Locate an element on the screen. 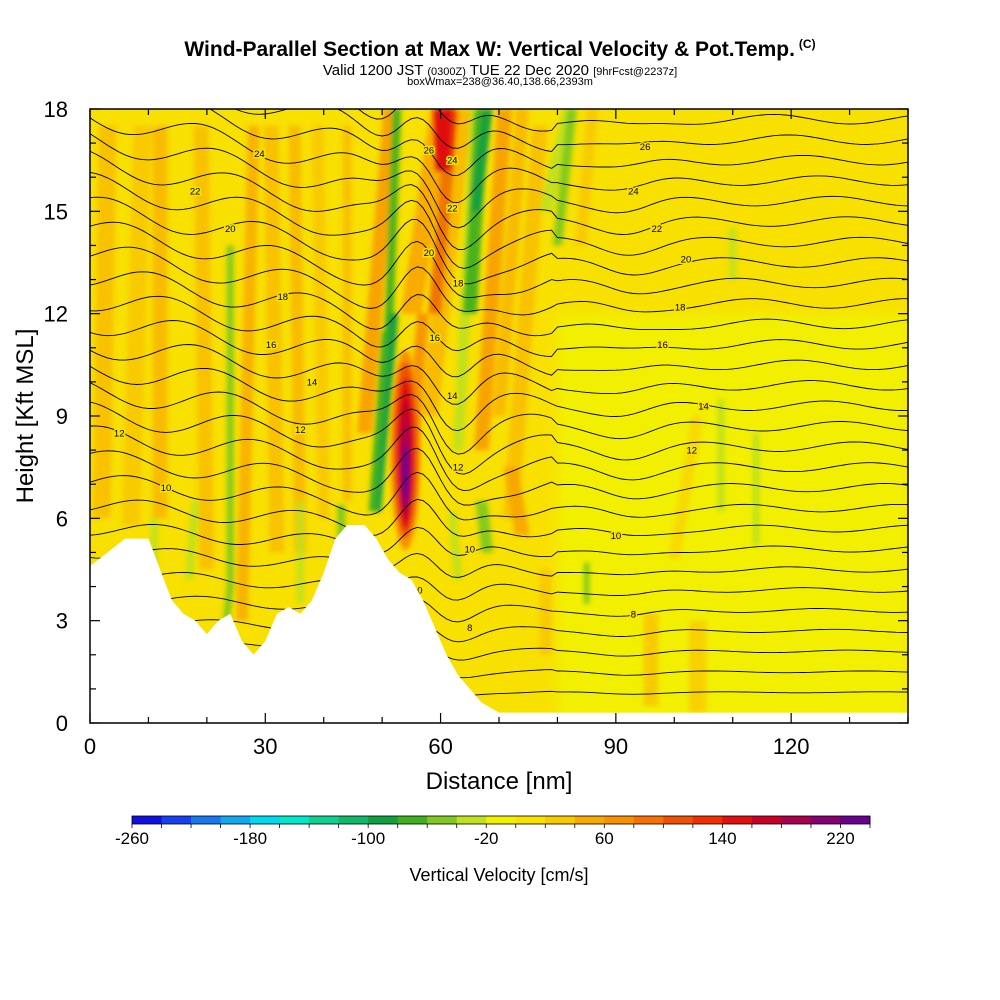  isentrope-label-1: 22 is located at coordinates (195, 191).